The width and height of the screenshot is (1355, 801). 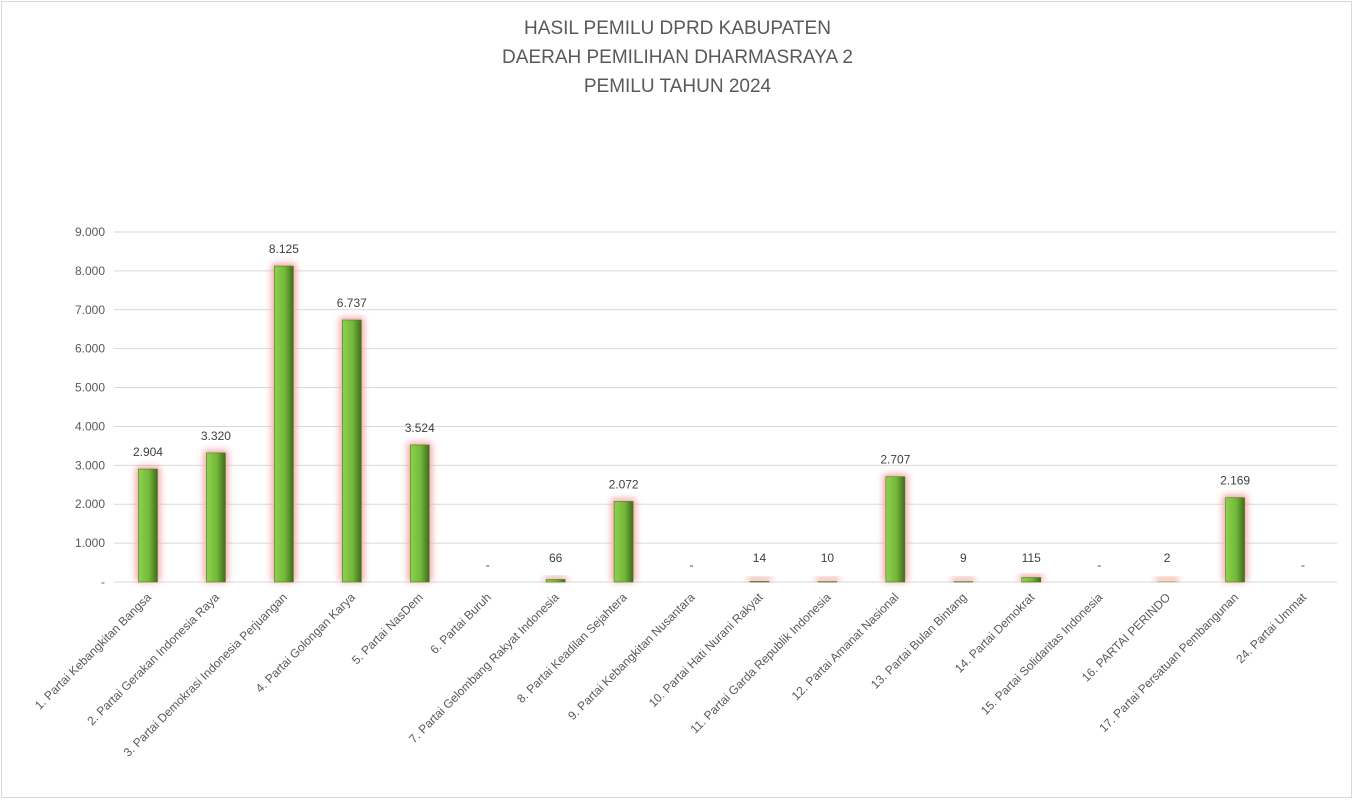 I want to click on data-label-6: 66, so click(x=556, y=558).